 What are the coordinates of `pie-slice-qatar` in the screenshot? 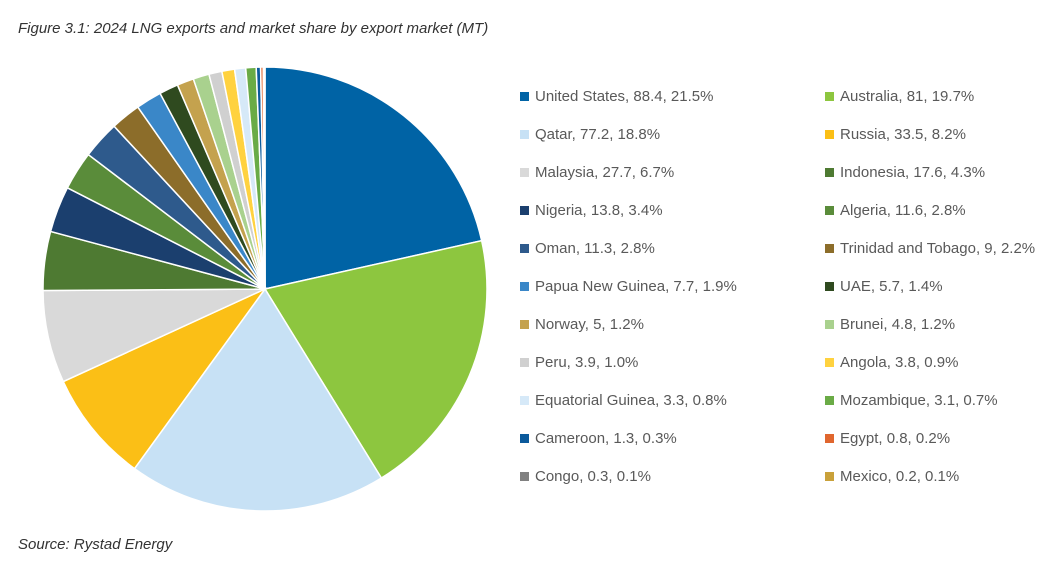 It's located at (258, 399).